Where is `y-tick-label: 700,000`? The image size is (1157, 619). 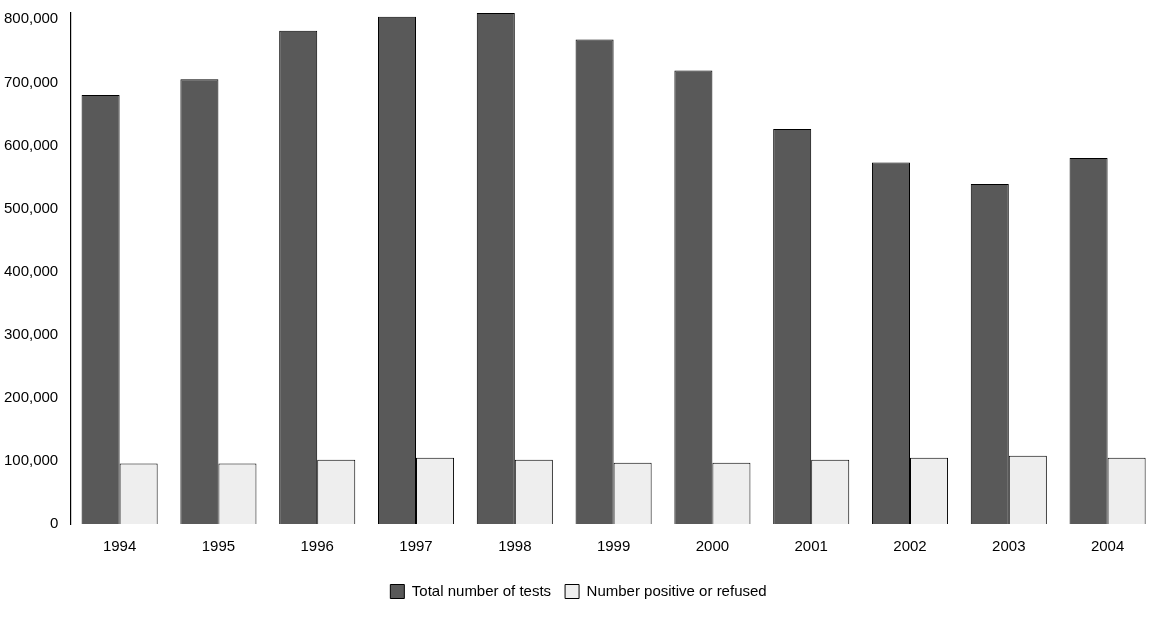 y-tick-label: 700,000 is located at coordinates (31, 81).